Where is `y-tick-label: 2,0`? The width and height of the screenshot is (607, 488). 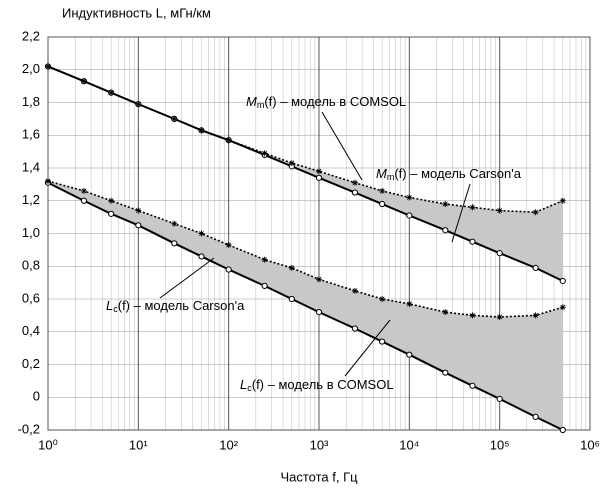
y-tick-label: 2,0 is located at coordinates (31, 68).